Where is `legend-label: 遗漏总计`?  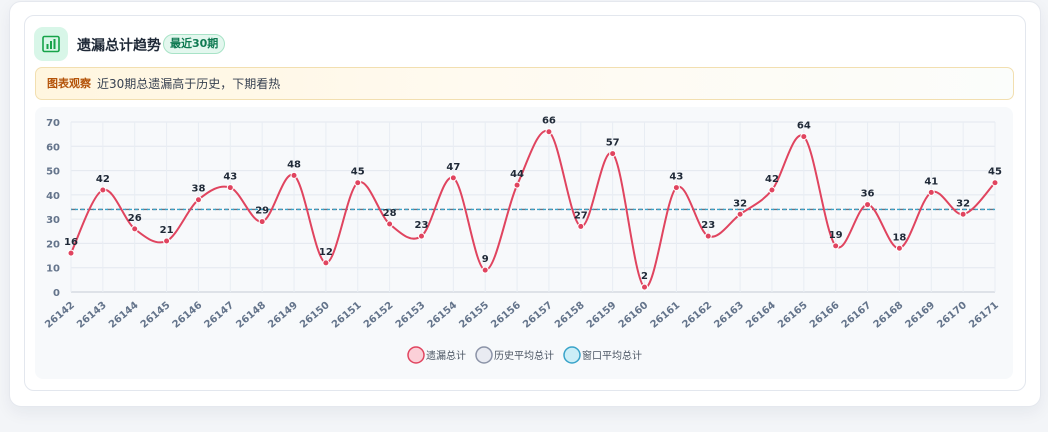 legend-label: 遗漏总计 is located at coordinates (446, 355).